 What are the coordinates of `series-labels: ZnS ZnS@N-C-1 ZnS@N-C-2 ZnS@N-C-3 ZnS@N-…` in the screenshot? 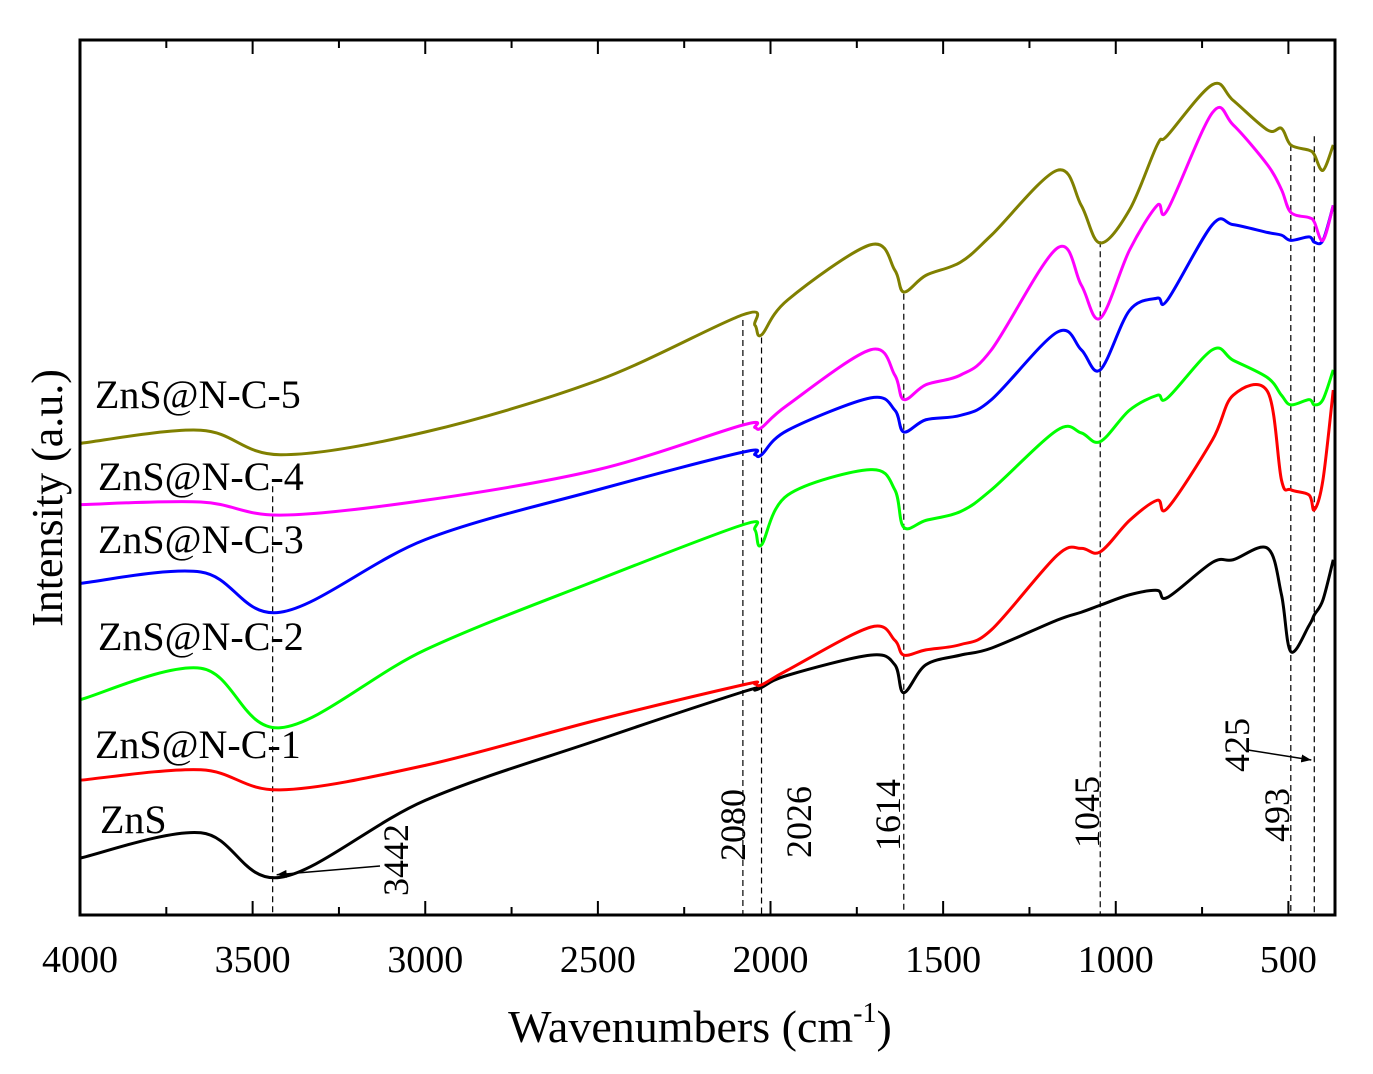 It's located at (199, 607).